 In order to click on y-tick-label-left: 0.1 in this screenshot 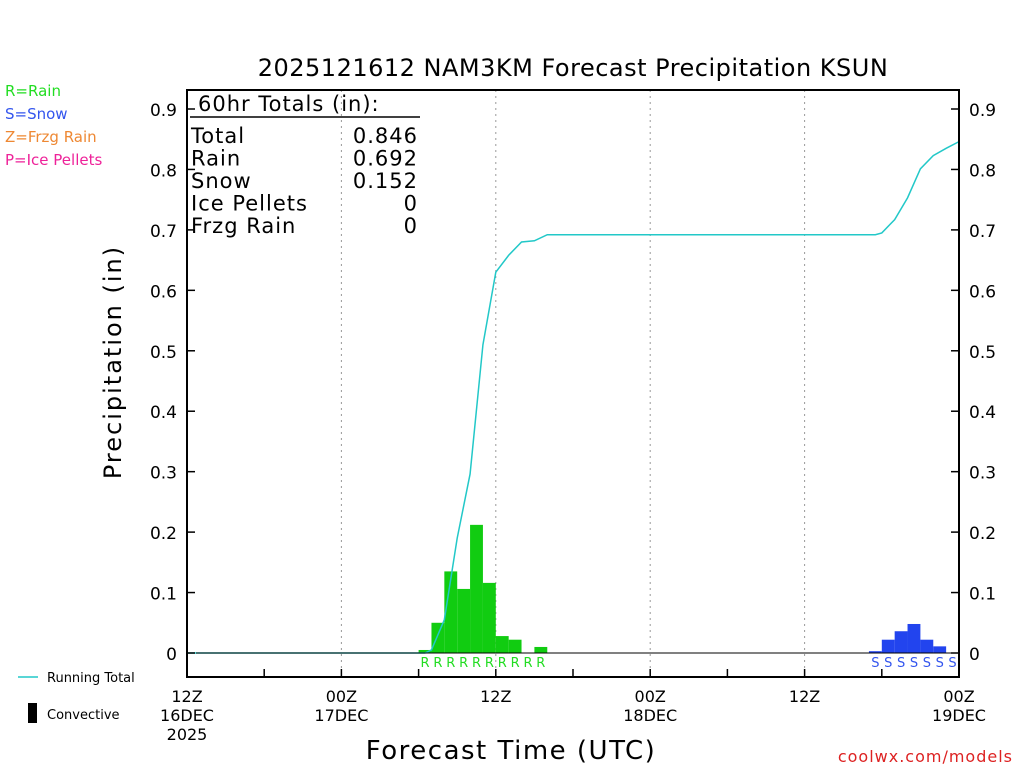, I will do `click(163, 595)`.